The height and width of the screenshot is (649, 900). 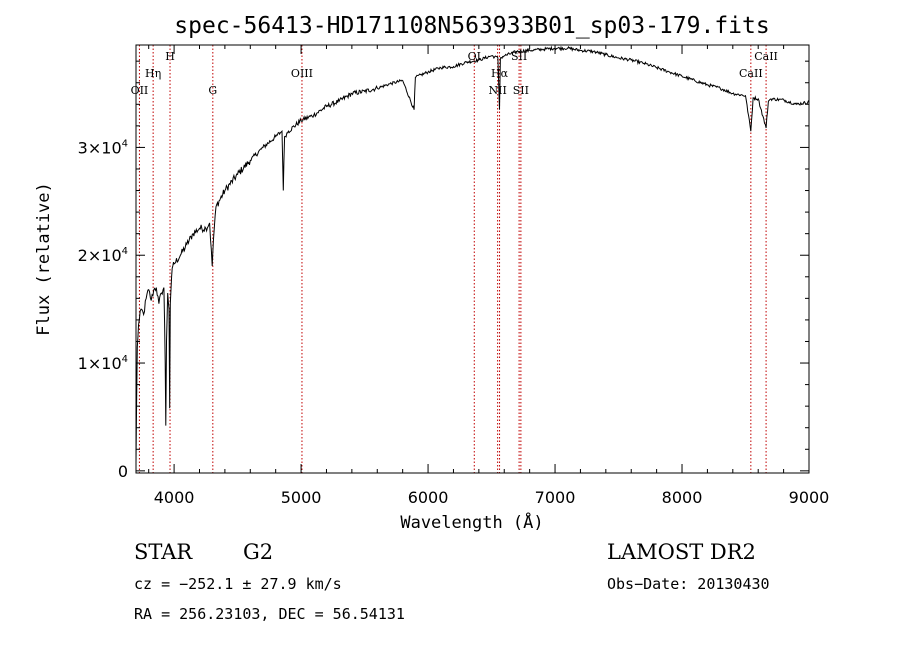 I want to click on spectral-line-label: NII, so click(x=497, y=90).